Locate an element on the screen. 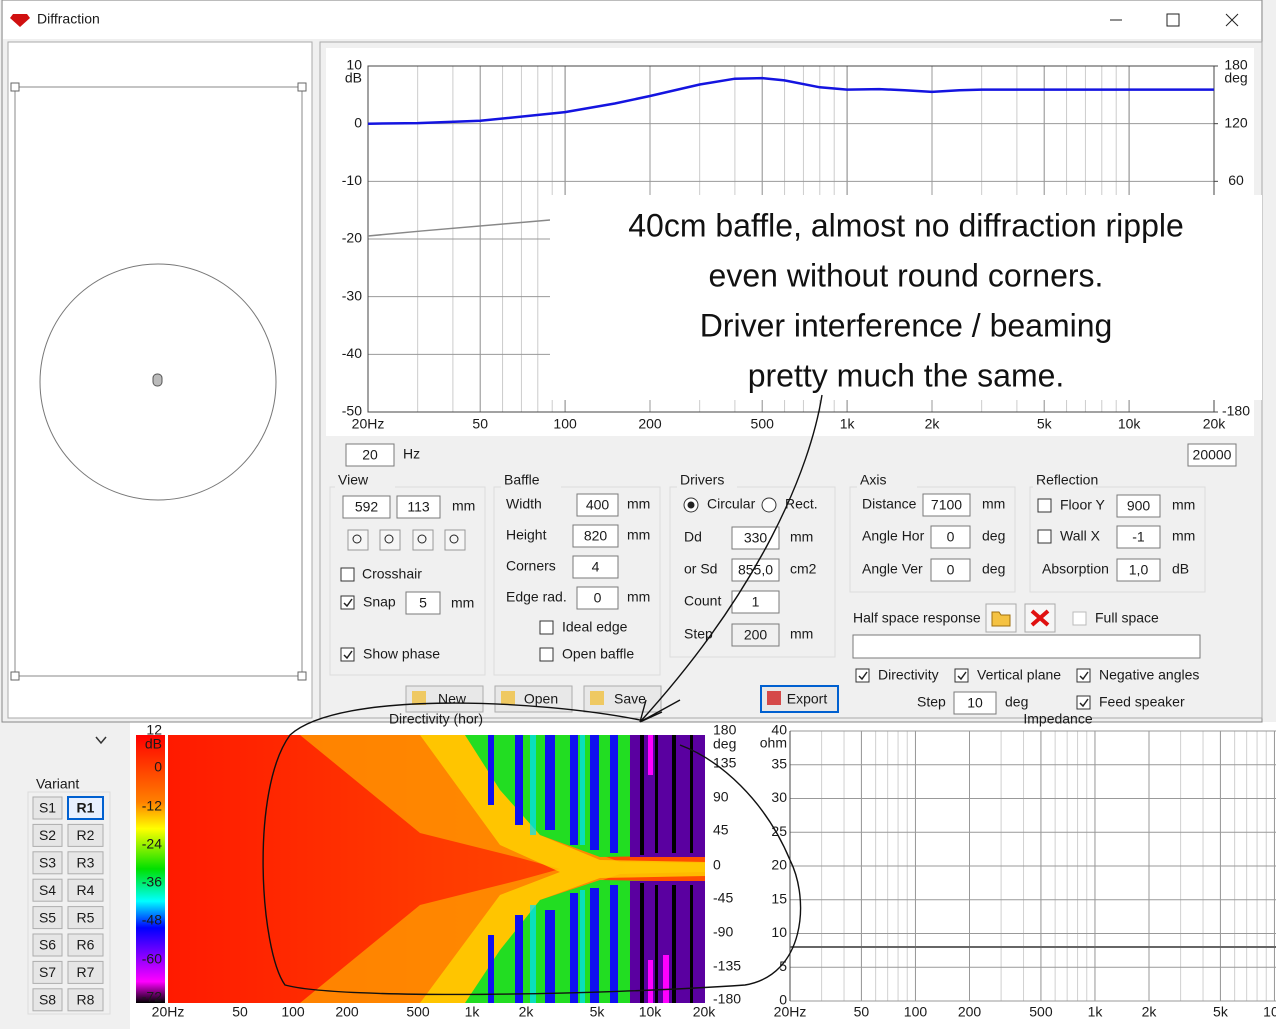 The height and width of the screenshot is (1029, 1276). colorbar-label: -60 is located at coordinates (152, 959).